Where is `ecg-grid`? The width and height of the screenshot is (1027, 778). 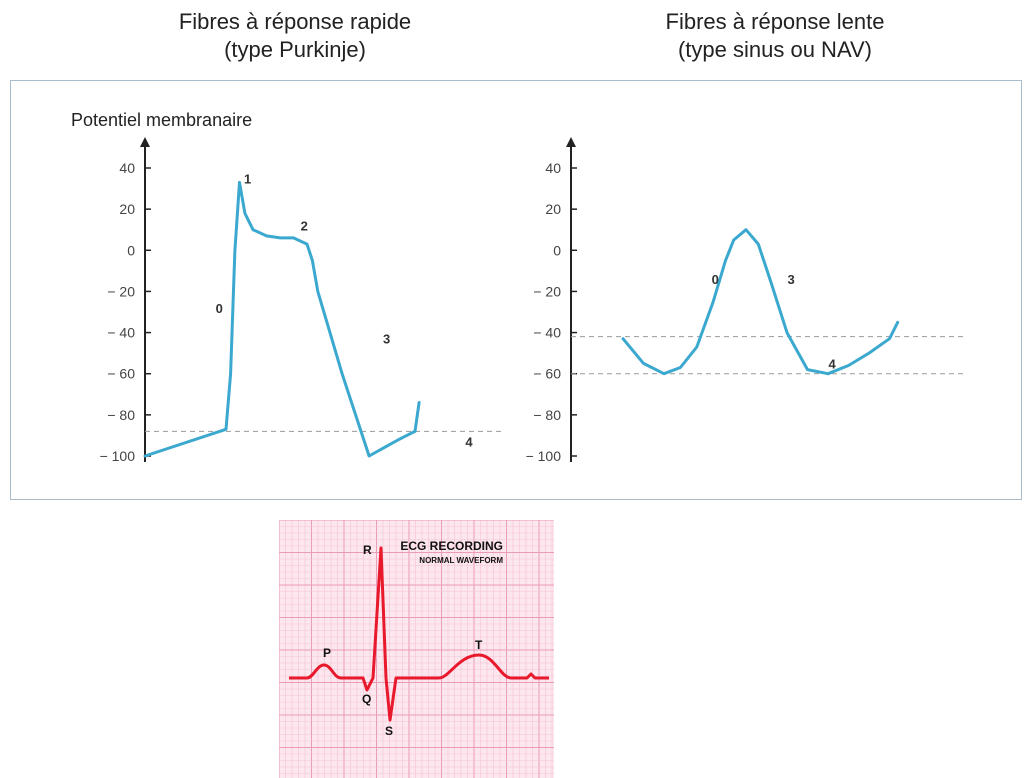 ecg-grid is located at coordinates (416, 649).